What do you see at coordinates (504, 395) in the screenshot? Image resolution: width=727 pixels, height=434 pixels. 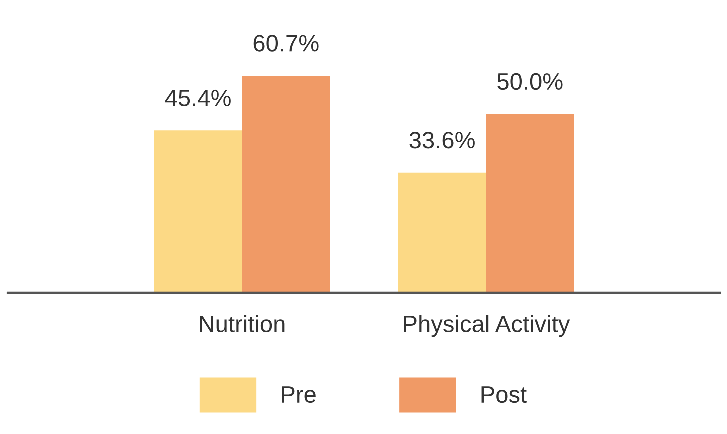 I see `legend-label: Post` at bounding box center [504, 395].